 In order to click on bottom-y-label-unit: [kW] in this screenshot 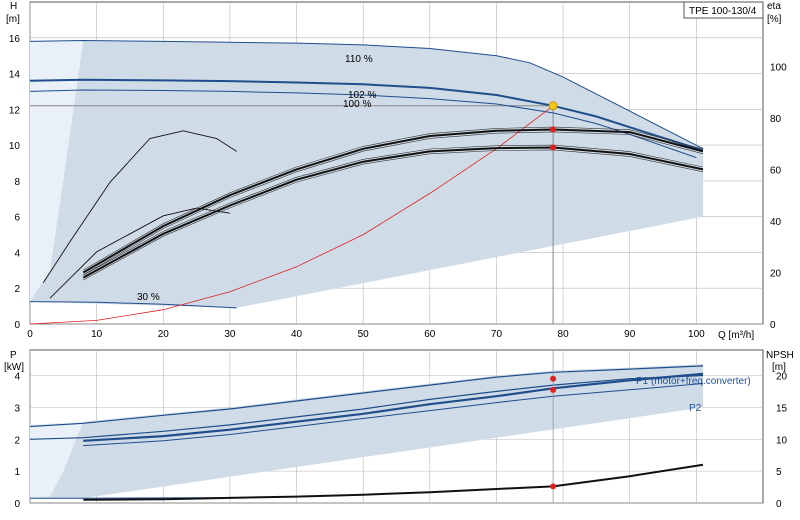, I will do `click(14, 367)`.